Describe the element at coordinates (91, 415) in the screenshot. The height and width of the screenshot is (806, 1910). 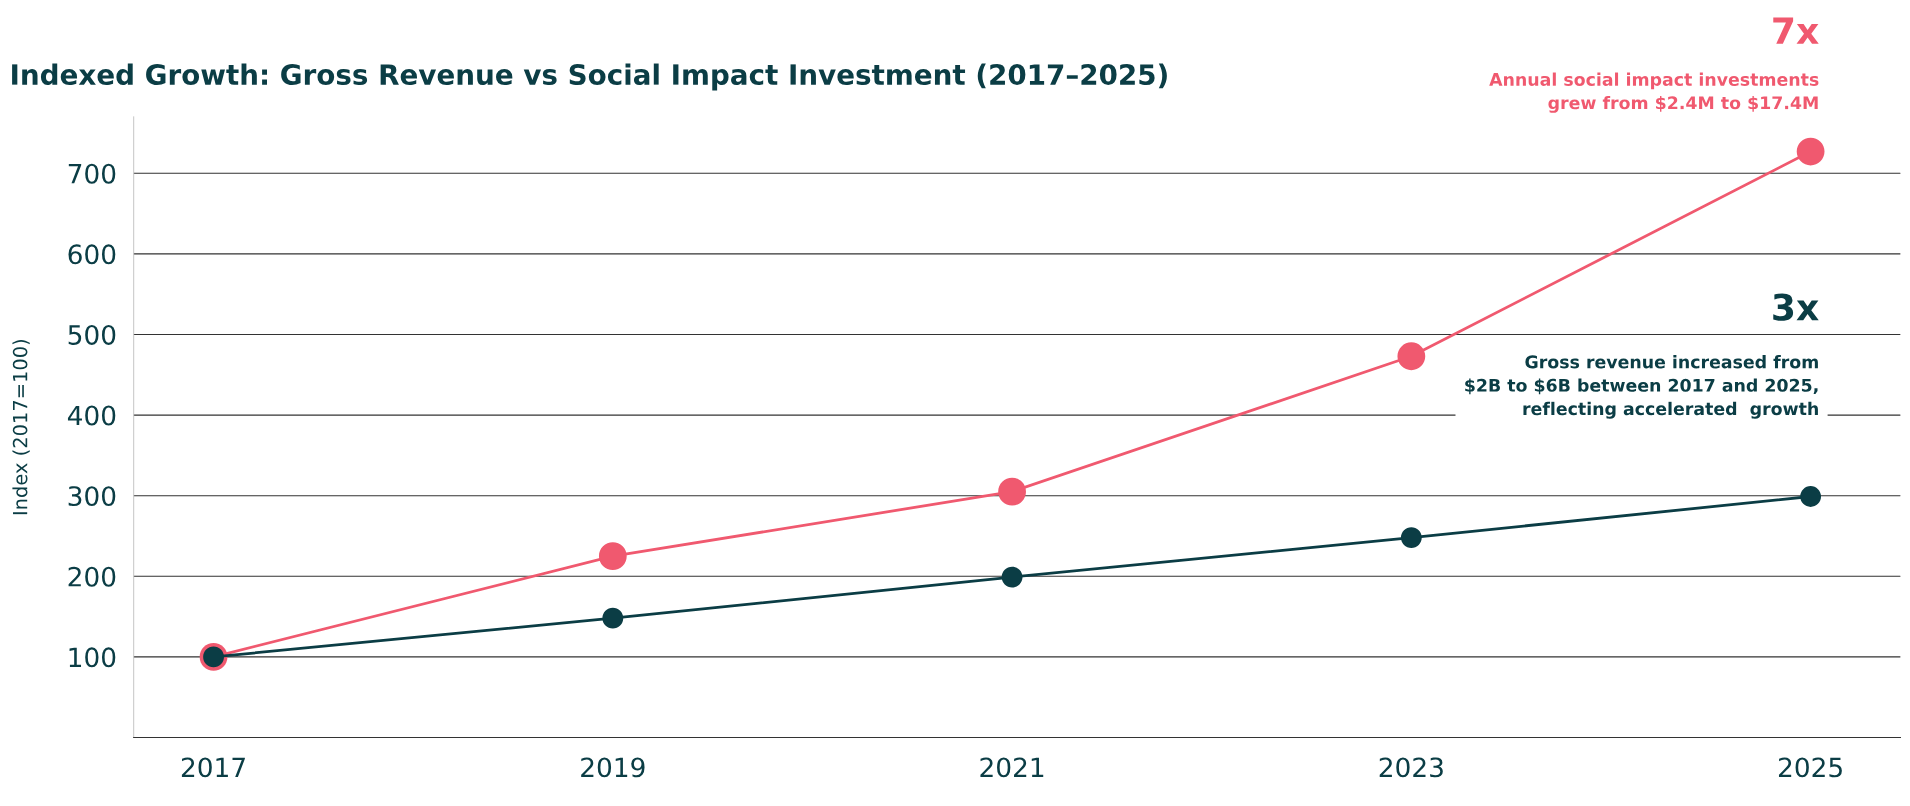
I see `y-tick-label: 400` at that location.